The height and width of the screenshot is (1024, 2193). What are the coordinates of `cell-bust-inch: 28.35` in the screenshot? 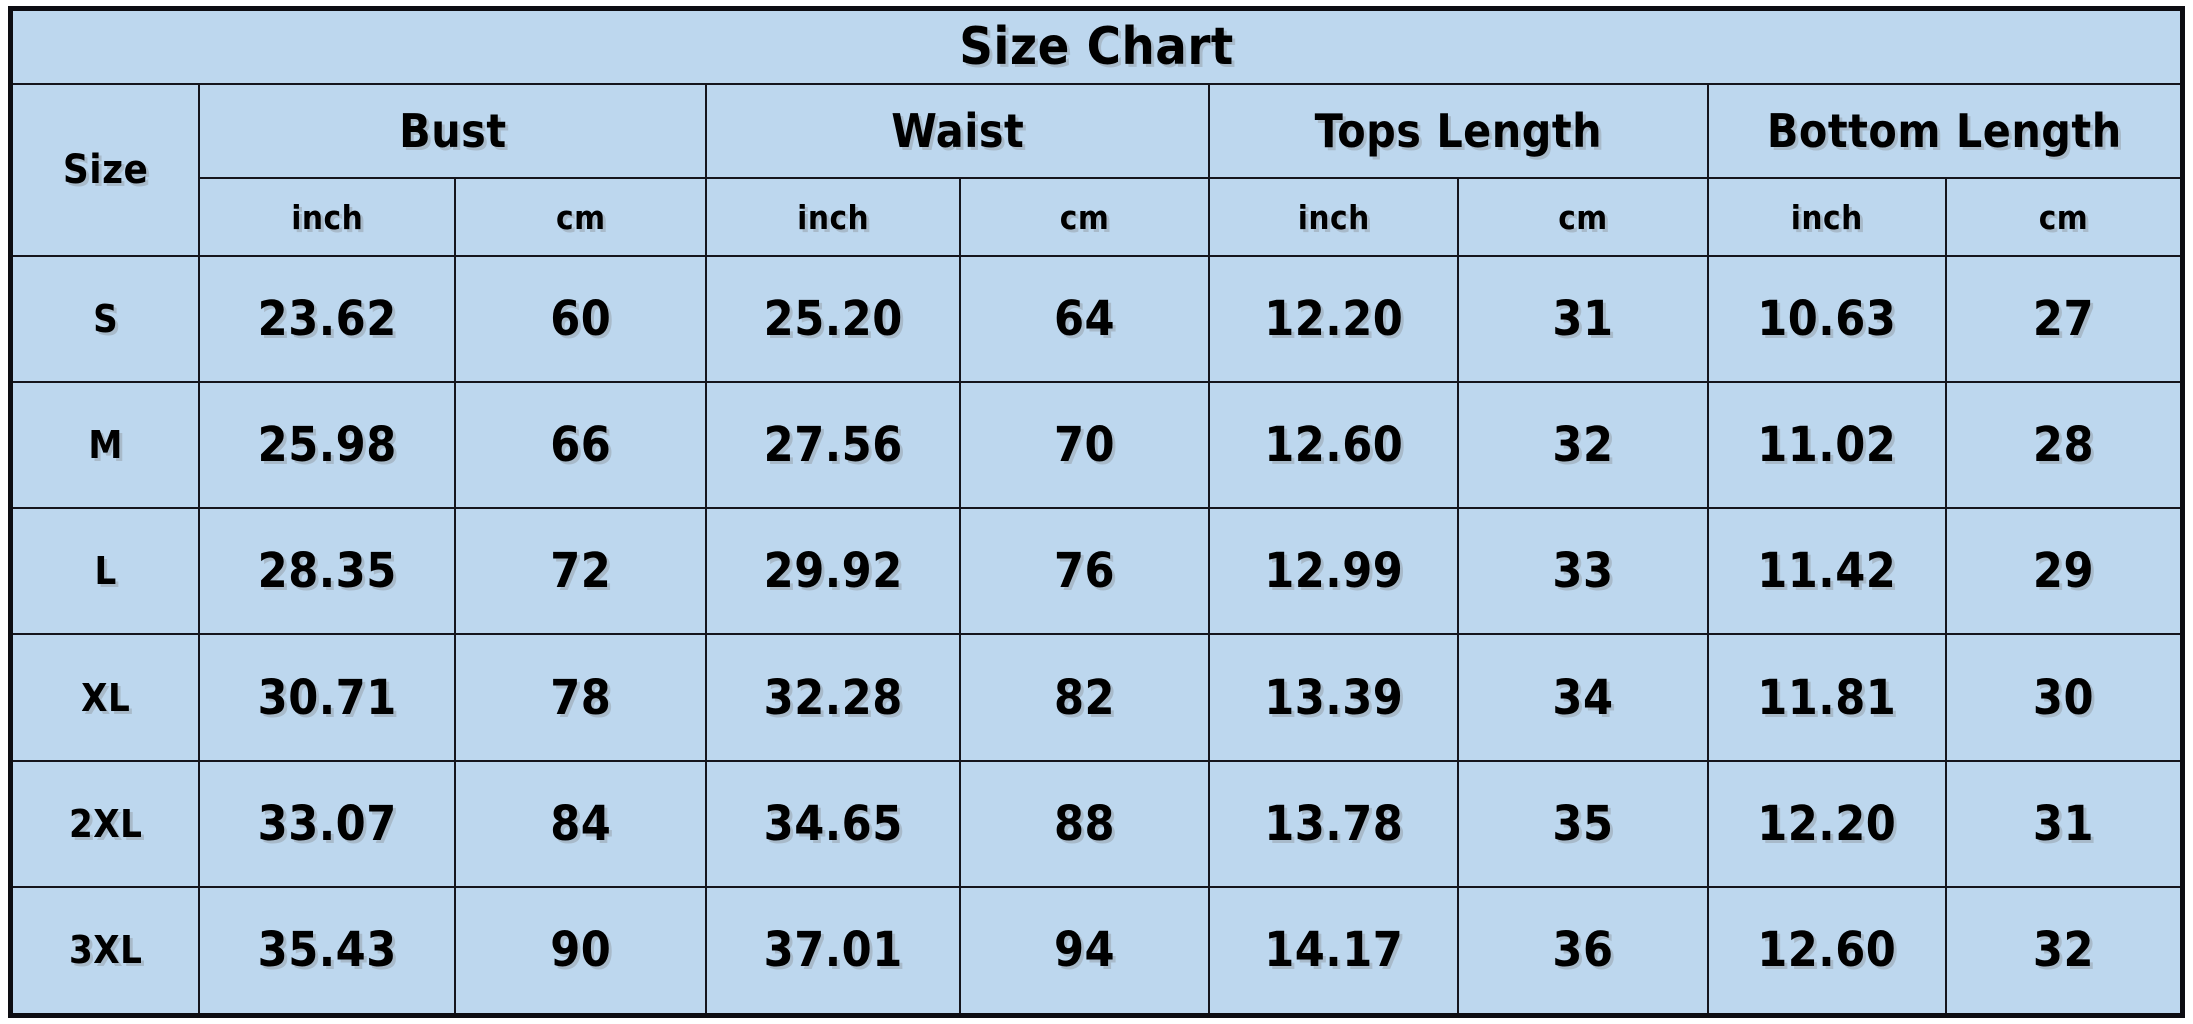 It's located at (327, 571).